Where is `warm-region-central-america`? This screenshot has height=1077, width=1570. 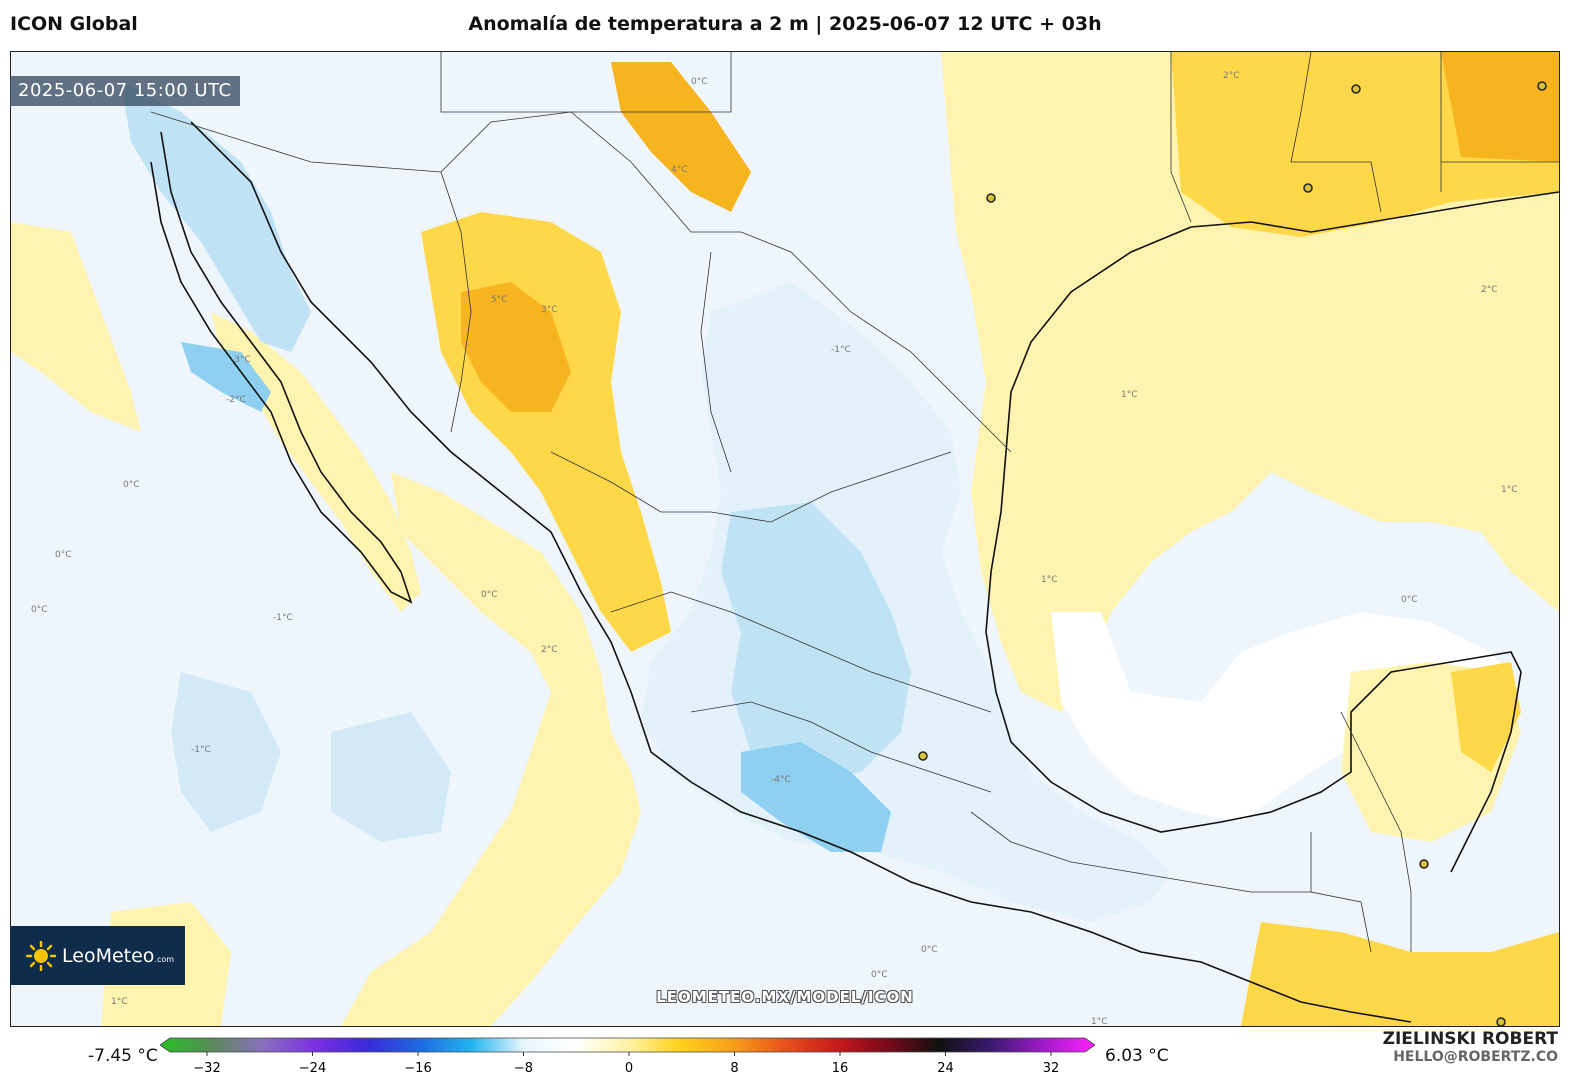
warm-region-central-america is located at coordinates (1400, 974).